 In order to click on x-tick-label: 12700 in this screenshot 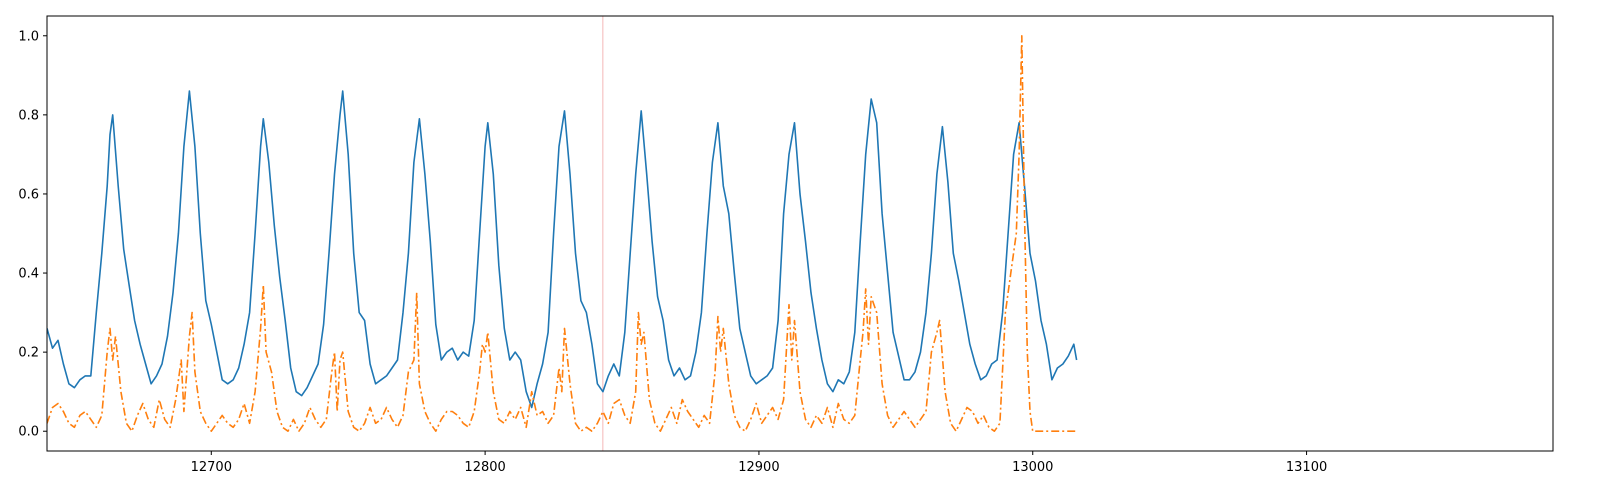, I will do `click(211, 467)`.